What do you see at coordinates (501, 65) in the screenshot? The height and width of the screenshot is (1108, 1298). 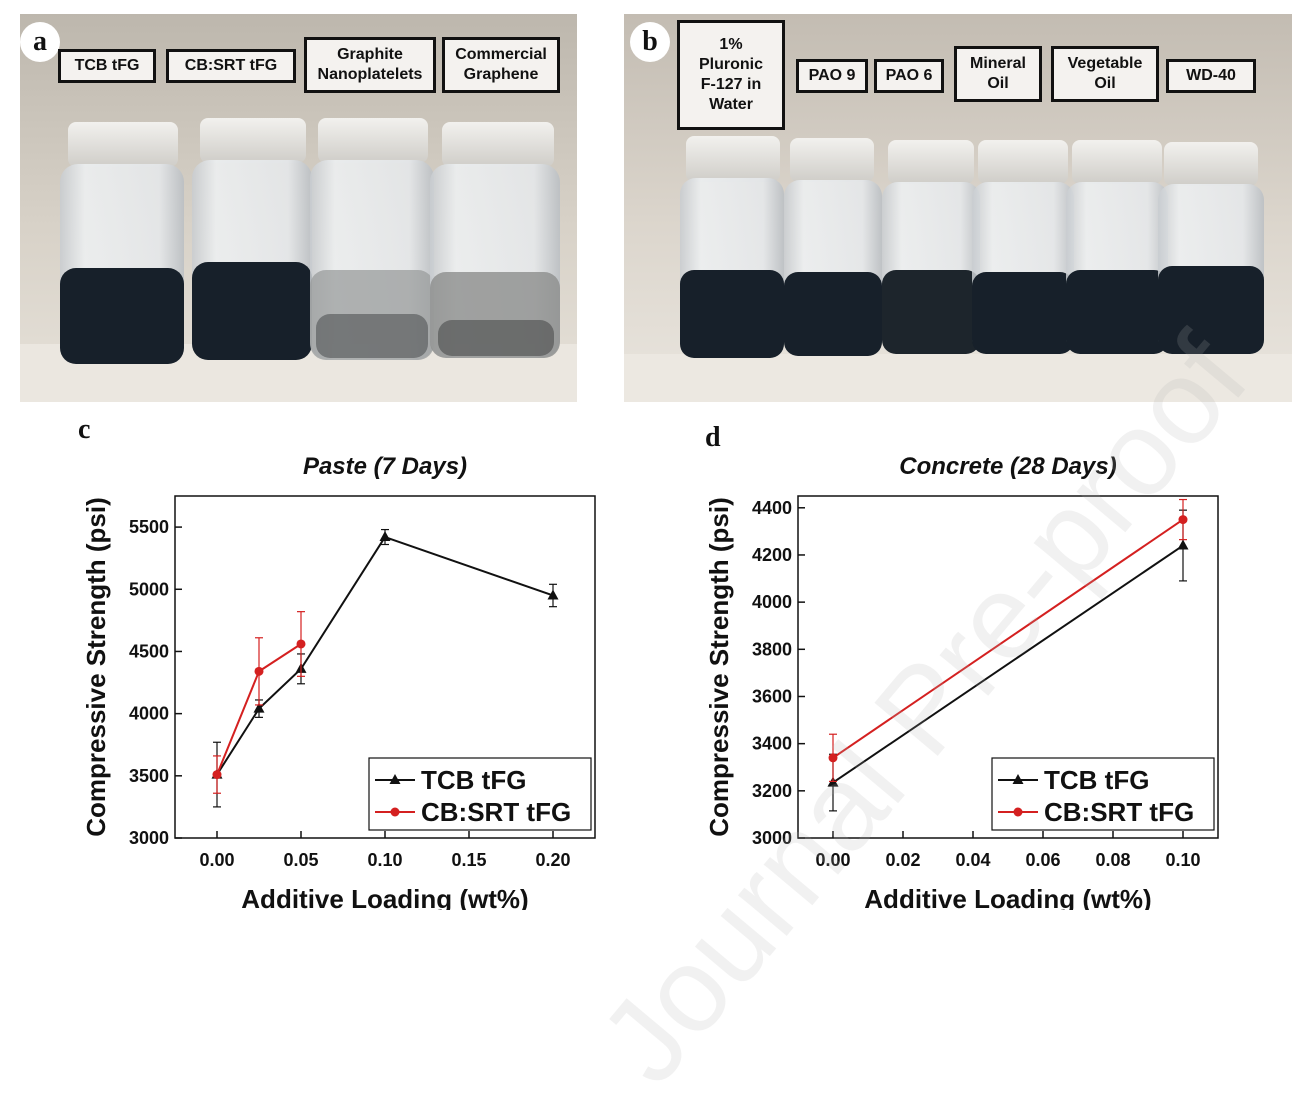 I see `vial-label-commercial-graphene: Commercial Graphene` at bounding box center [501, 65].